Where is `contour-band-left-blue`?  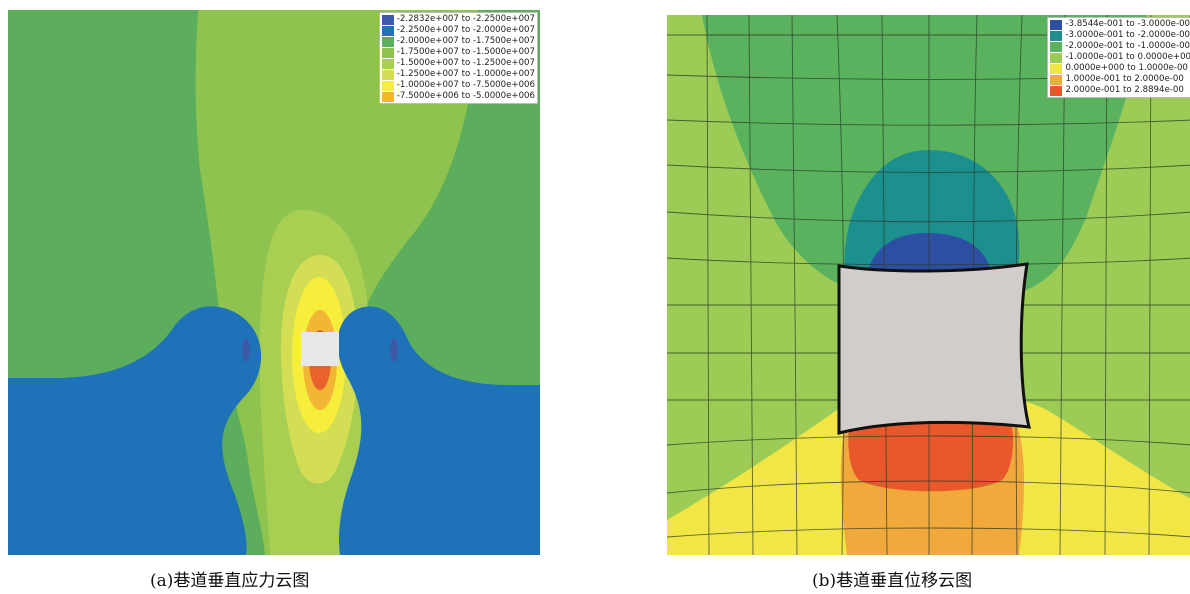 contour-band-left-blue is located at coordinates (135, 430).